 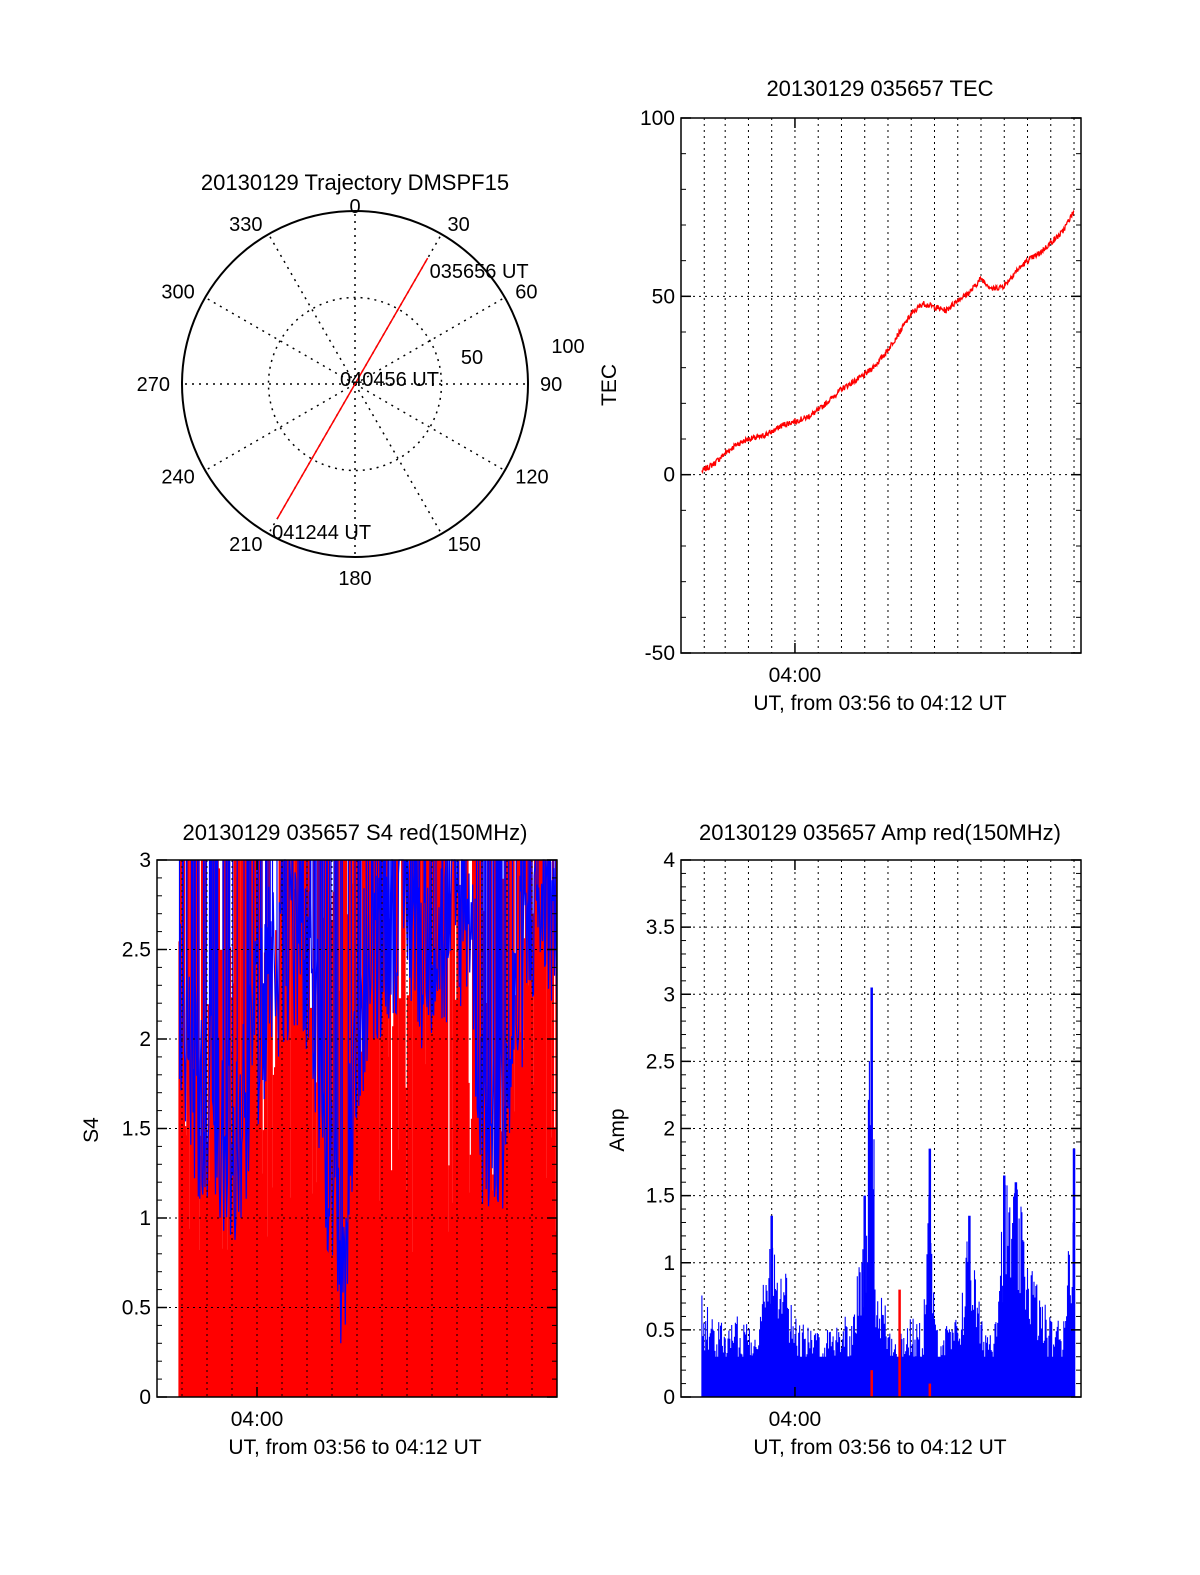 I want to click on trajectory-angle-tick: 330, so click(x=245, y=225).